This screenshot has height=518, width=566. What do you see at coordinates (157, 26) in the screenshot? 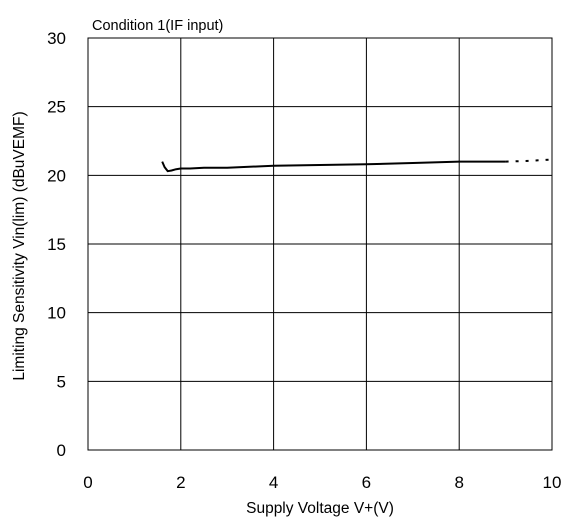
I see `chart-title: Condition 1(IF input)` at bounding box center [157, 26].